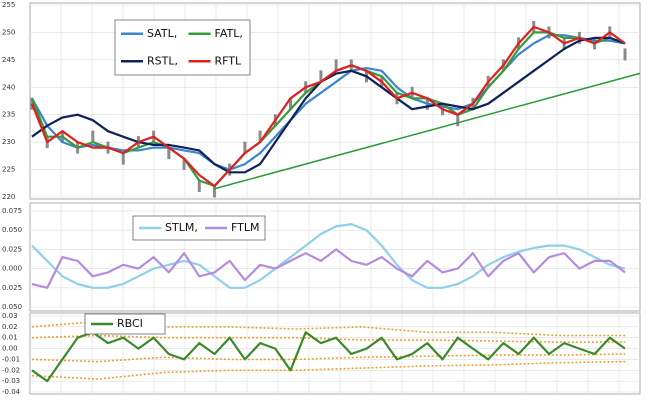 The image size is (650, 401). What do you see at coordinates (8, 170) in the screenshot?
I see `y-tick-label: 225` at bounding box center [8, 170].